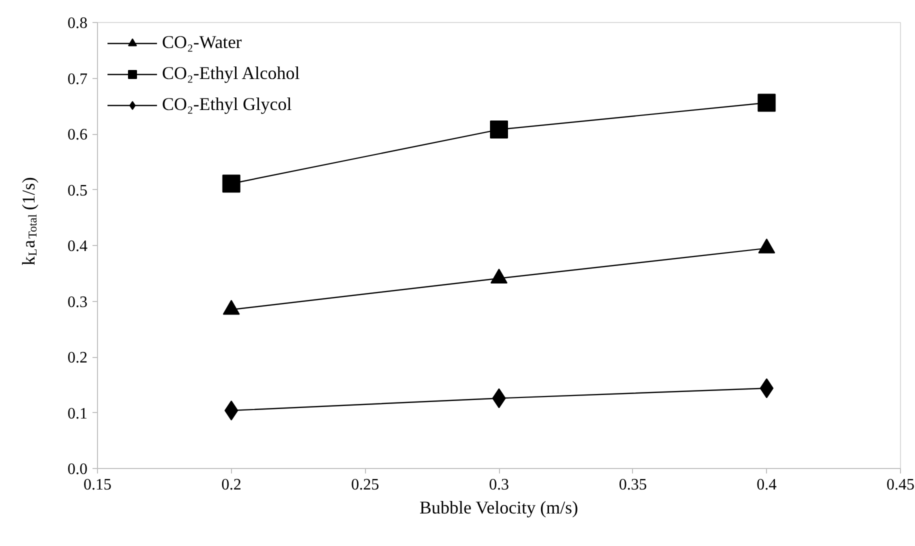 Image resolution: width=915 pixels, height=546 pixels. What do you see at coordinates (98, 485) in the screenshot?
I see `x-tick-label: 0.15` at bounding box center [98, 485].